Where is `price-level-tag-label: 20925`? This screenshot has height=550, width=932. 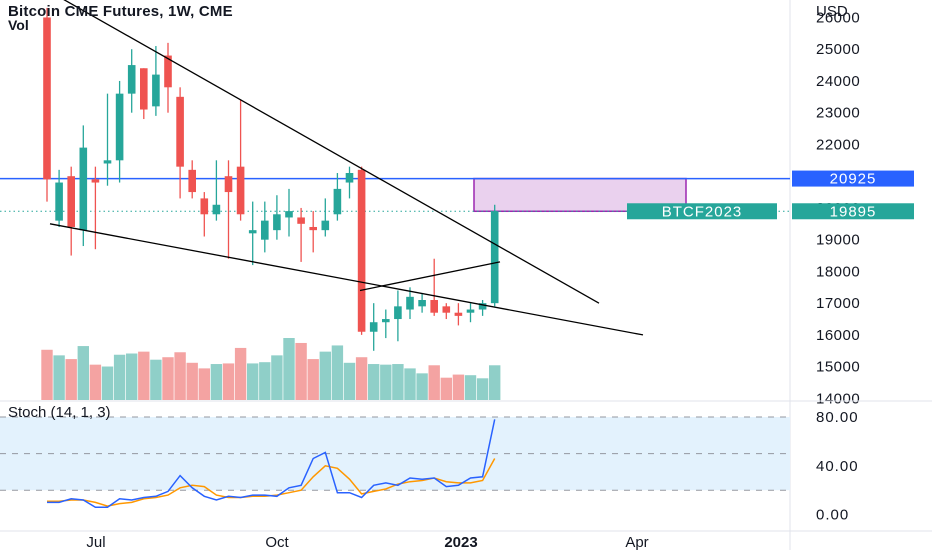 price-level-tag-label: 20925 is located at coordinates (853, 179).